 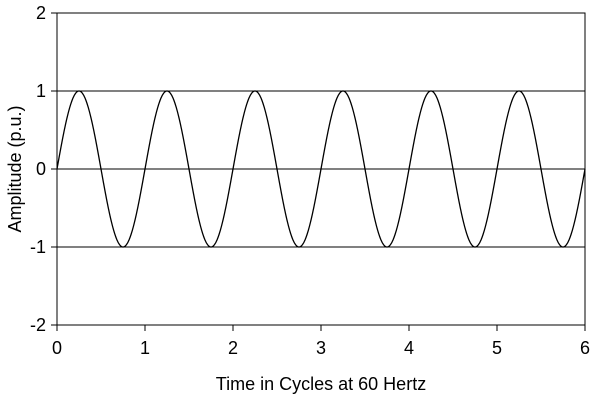 I want to click on x-axis-tick-labels: 0 1 2 3 4 5 6, so click(x=321, y=348).